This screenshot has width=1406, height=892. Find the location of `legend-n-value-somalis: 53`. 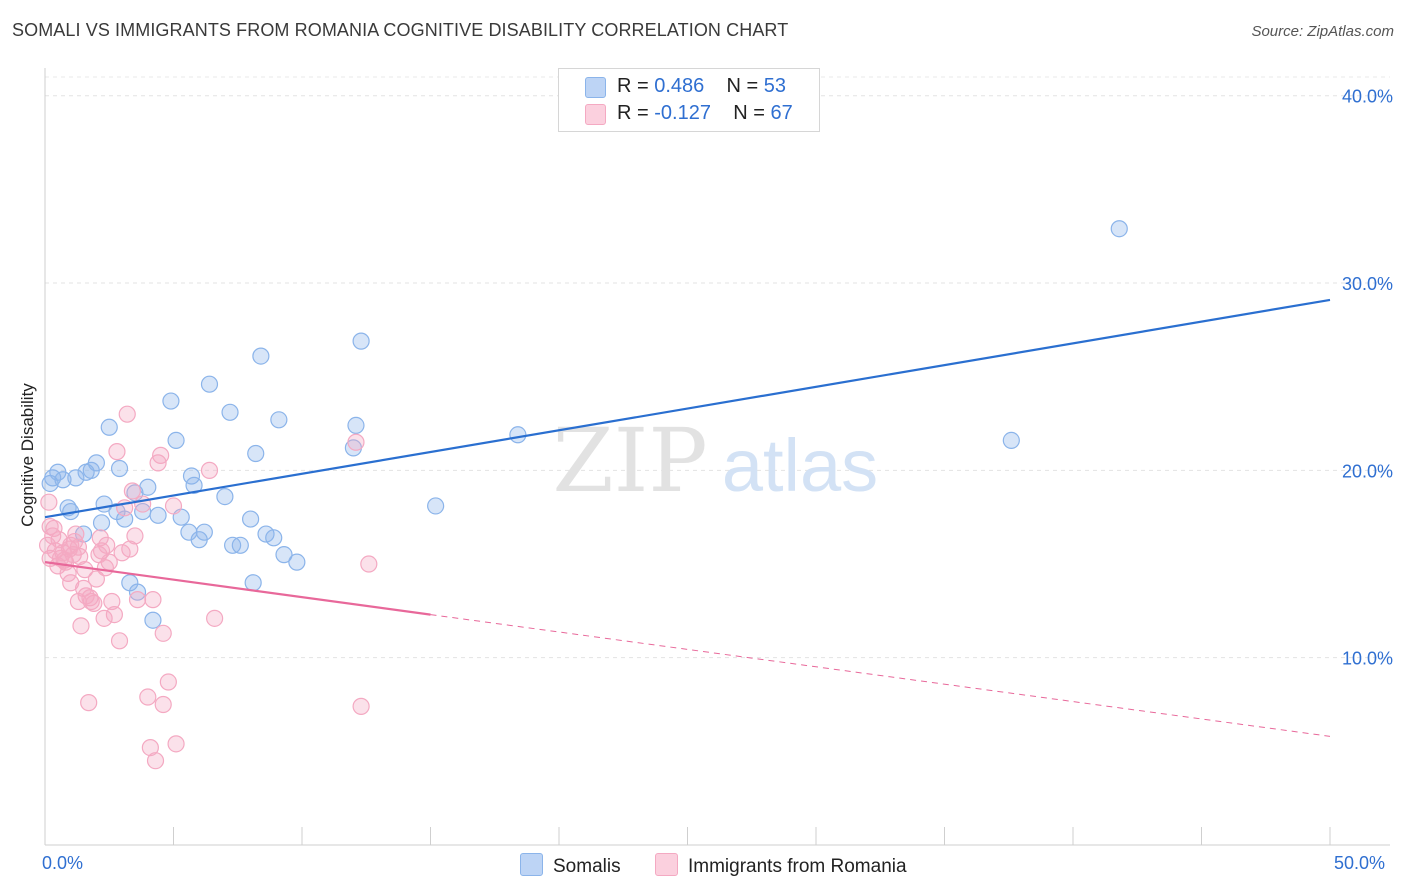

legend-n-value-somalis: 53 is located at coordinates (775, 86).